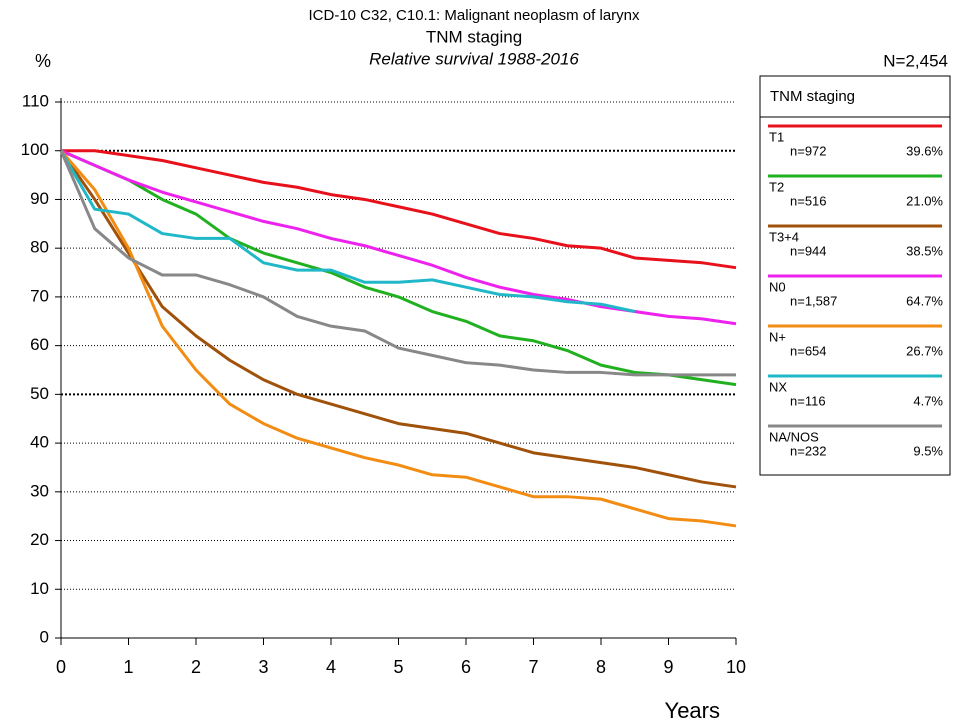  I want to click on x-tick-label: 9, so click(668, 667).